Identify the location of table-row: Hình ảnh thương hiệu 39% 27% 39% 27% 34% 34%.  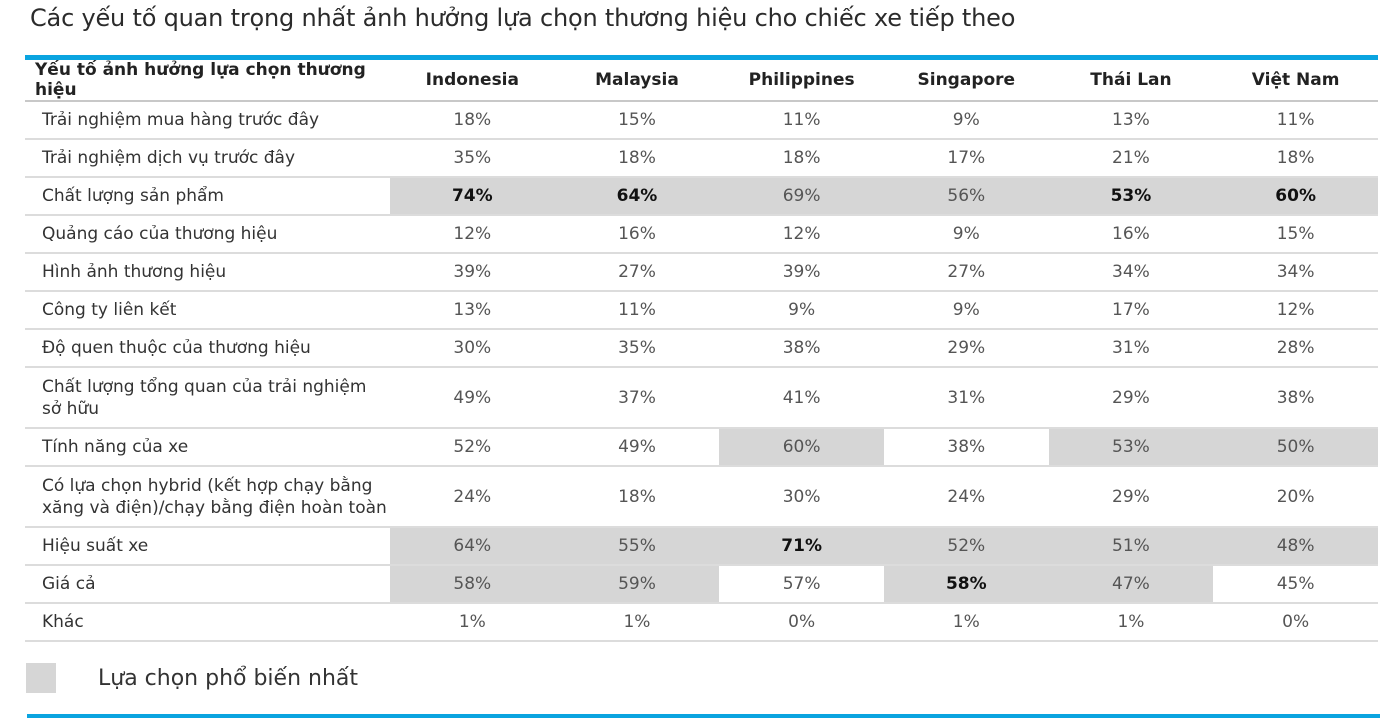
(701, 272).